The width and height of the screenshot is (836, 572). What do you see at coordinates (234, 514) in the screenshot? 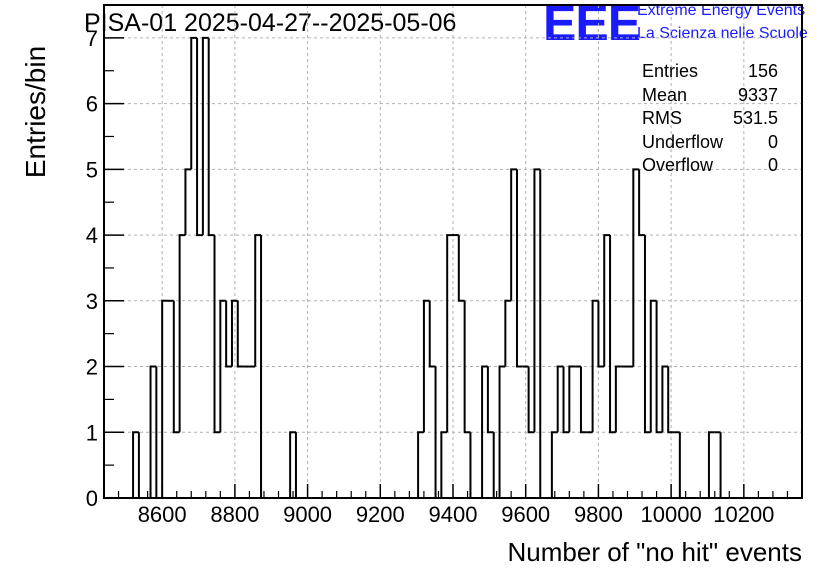
I see `x-tick-label: 8800` at bounding box center [234, 514].